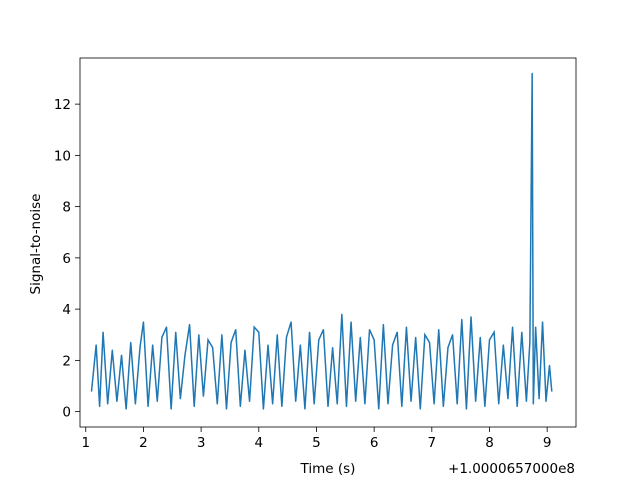 The width and height of the screenshot is (640, 480). I want to click on x-tick-label: 7, so click(432, 443).